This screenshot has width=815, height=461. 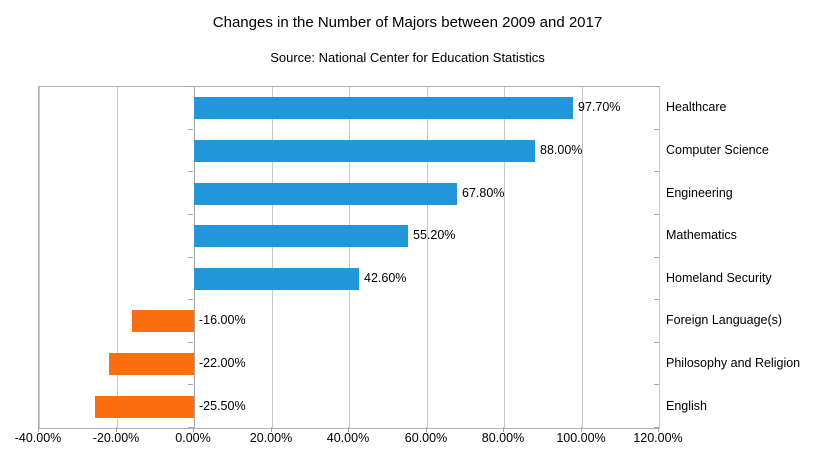 I want to click on value-label: 55.20%, so click(x=434, y=235).